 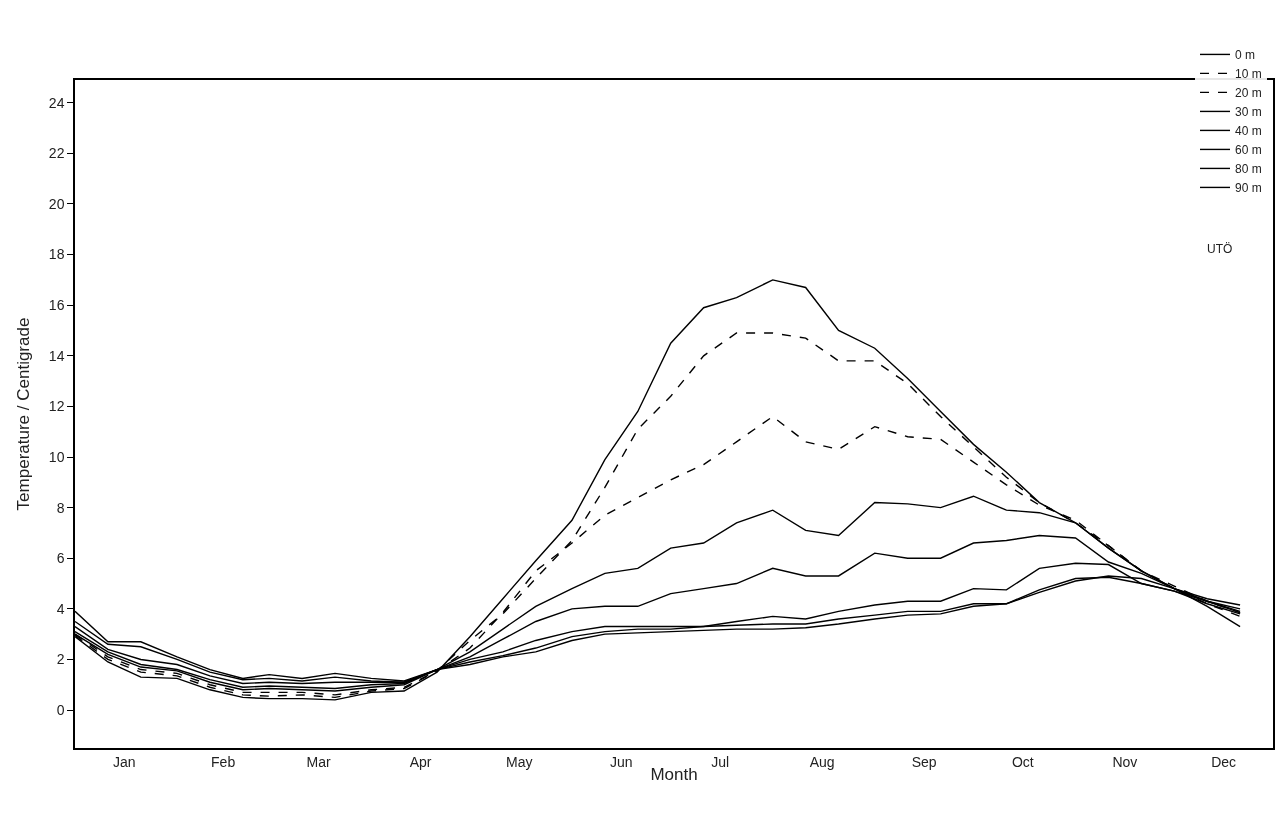 I want to click on x-tick-label: Feb, so click(x=223, y=761).